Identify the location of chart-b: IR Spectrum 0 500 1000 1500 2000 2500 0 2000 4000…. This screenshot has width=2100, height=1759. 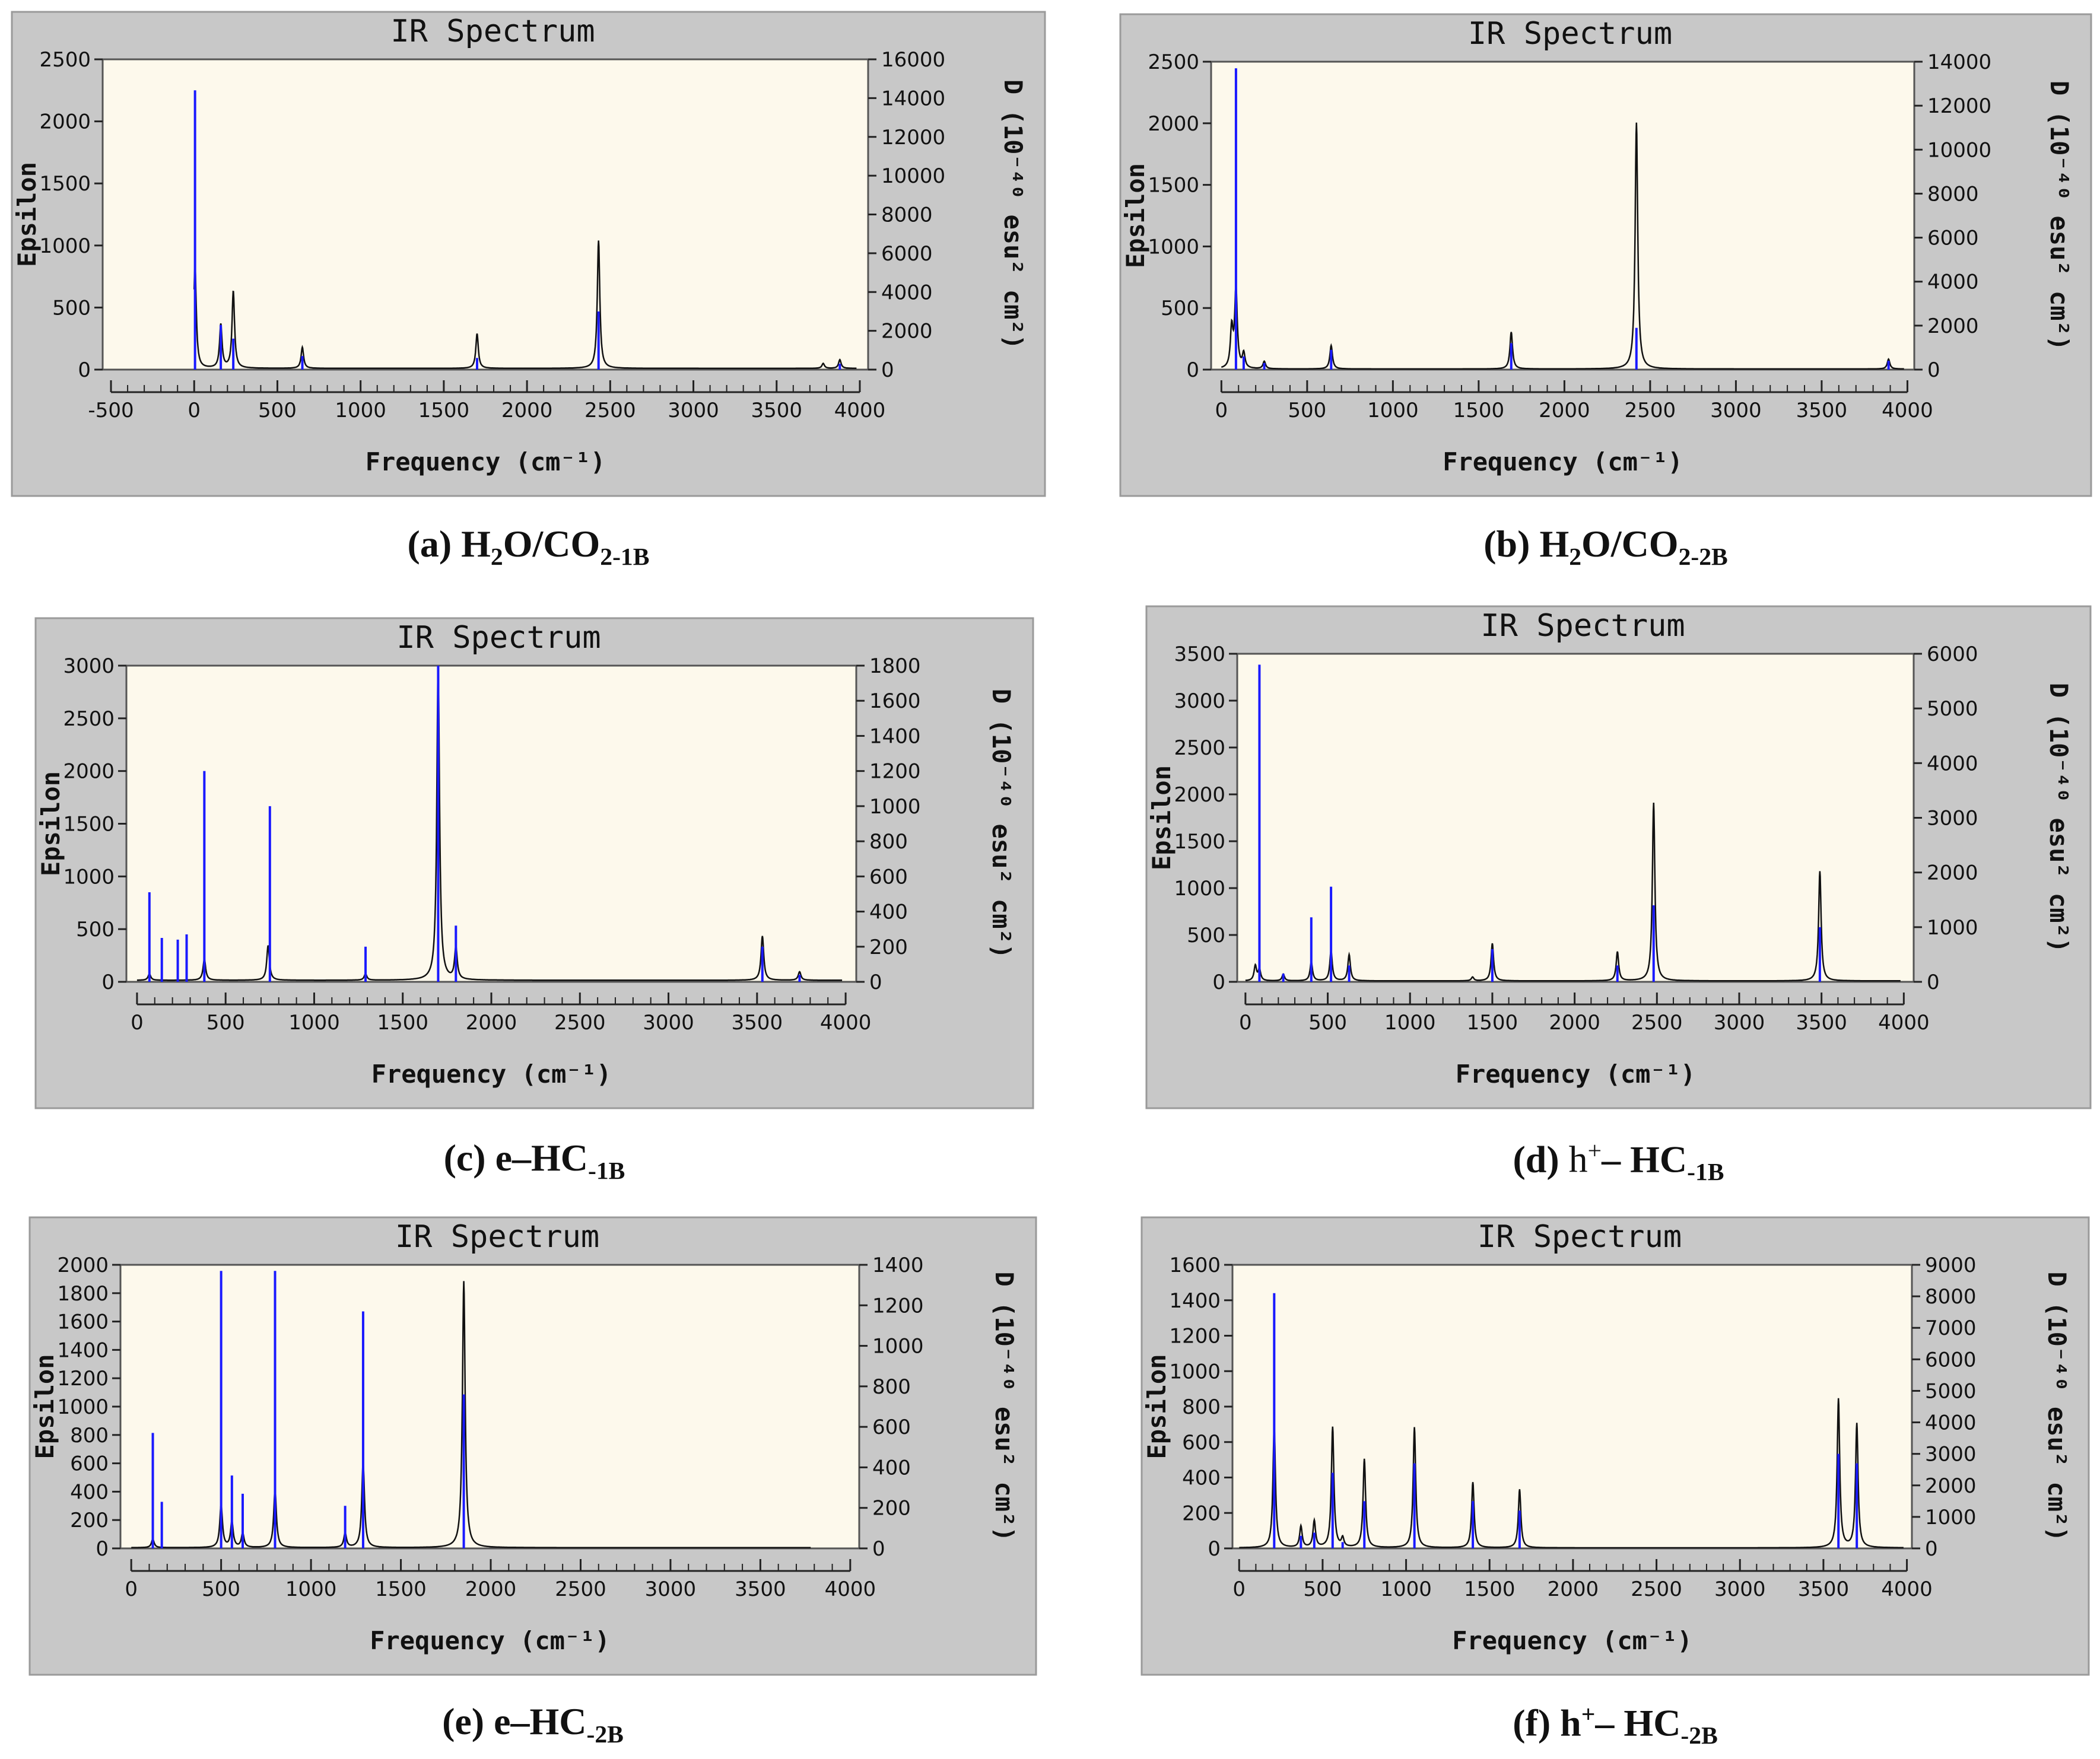
(1605, 255).